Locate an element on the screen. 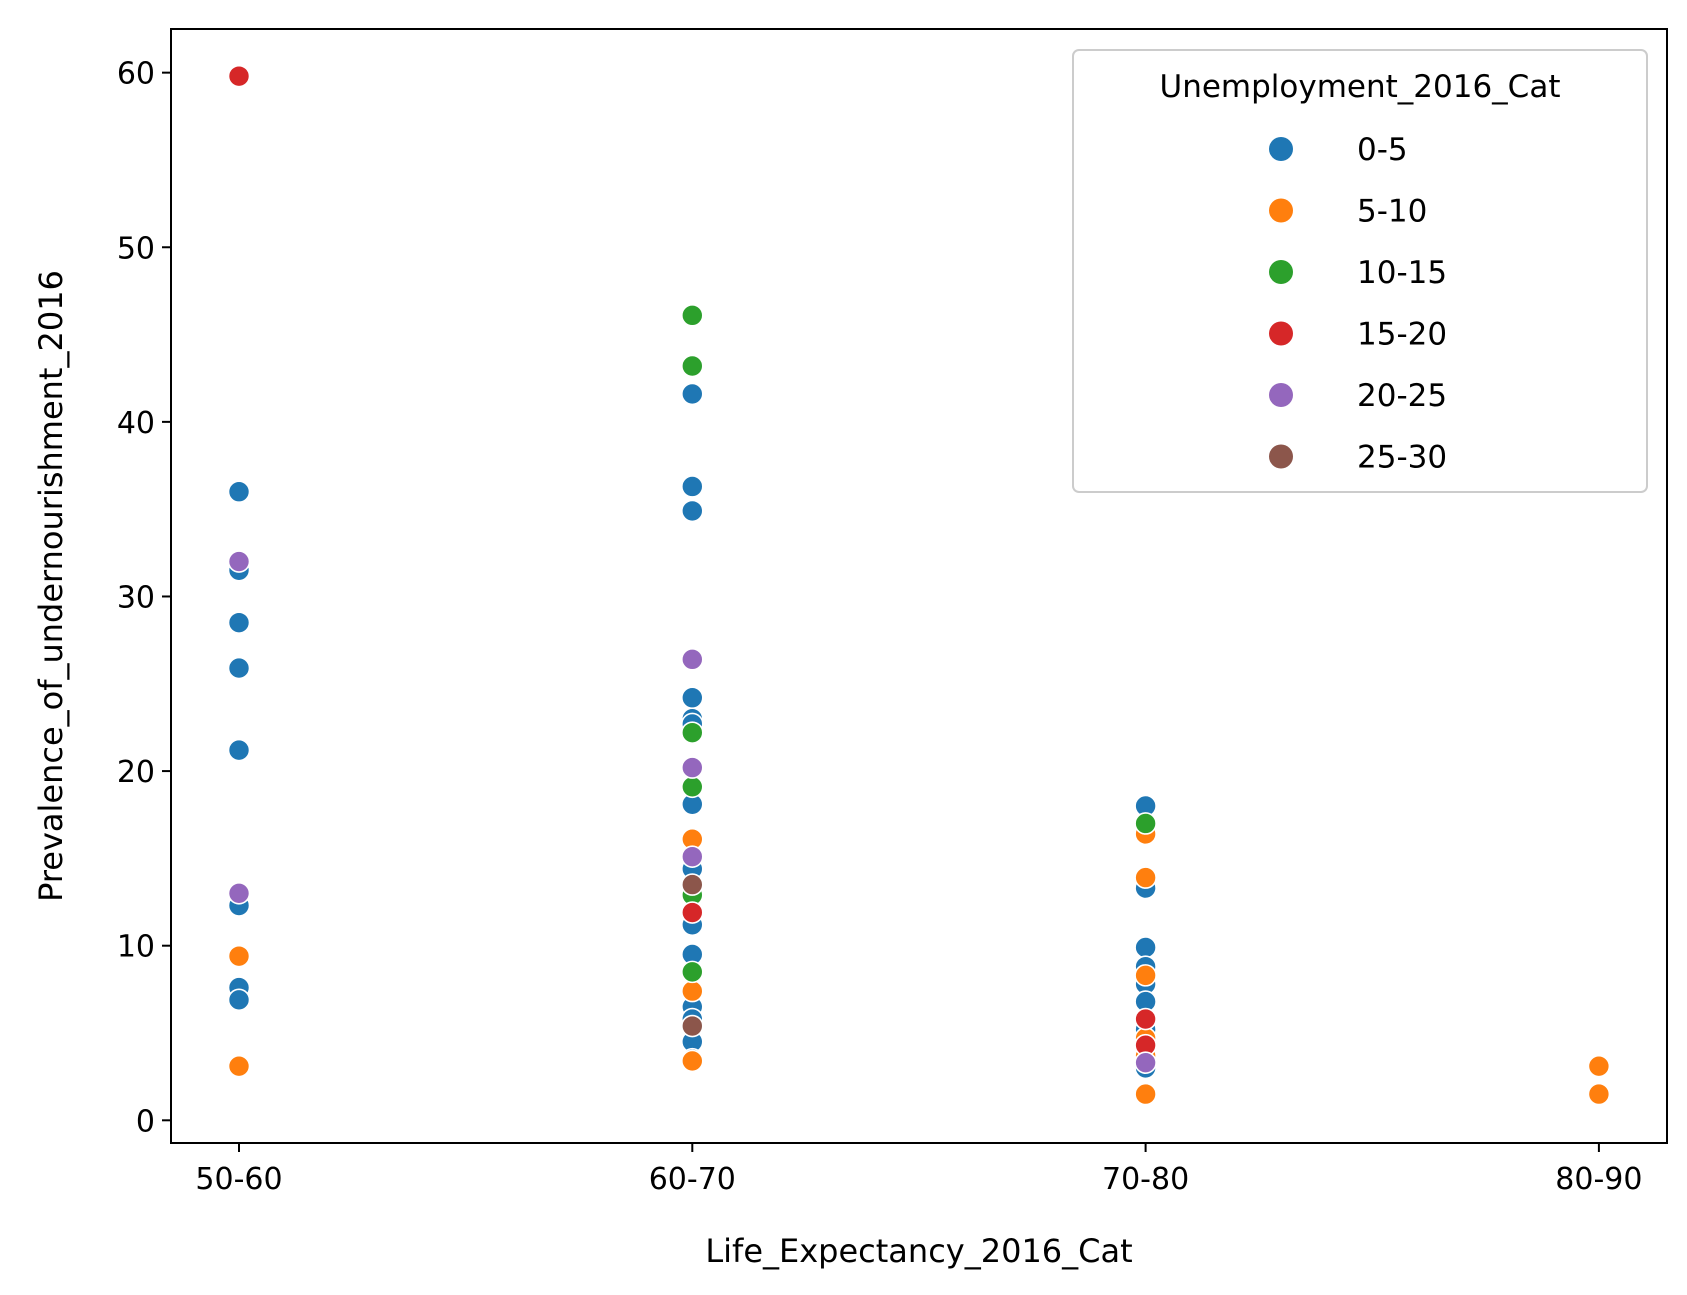  legend-title: Unemployment_2016_Cat is located at coordinates (1360, 87).